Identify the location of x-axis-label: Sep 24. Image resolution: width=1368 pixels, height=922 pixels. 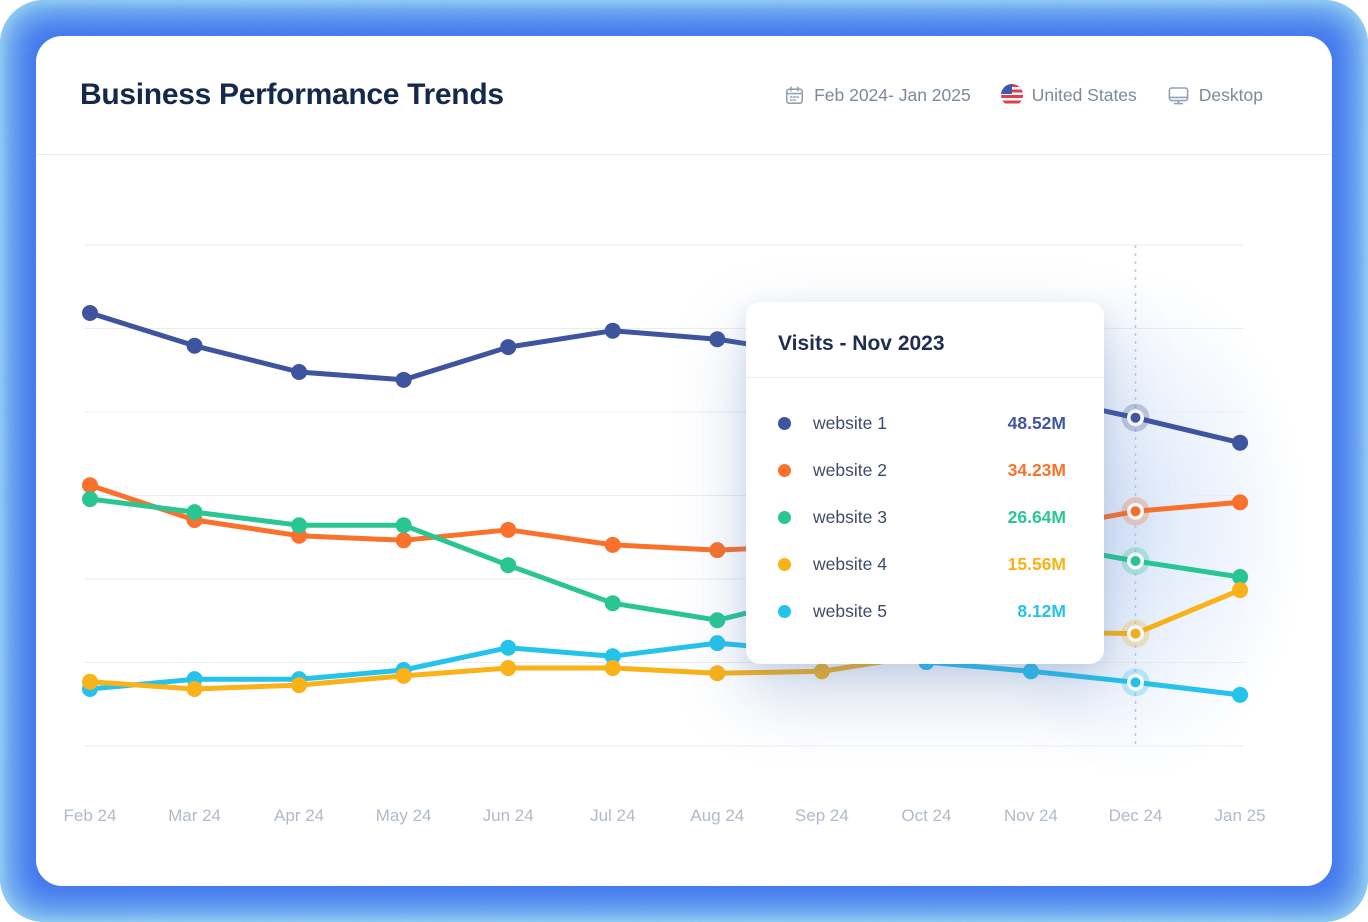
(821, 815).